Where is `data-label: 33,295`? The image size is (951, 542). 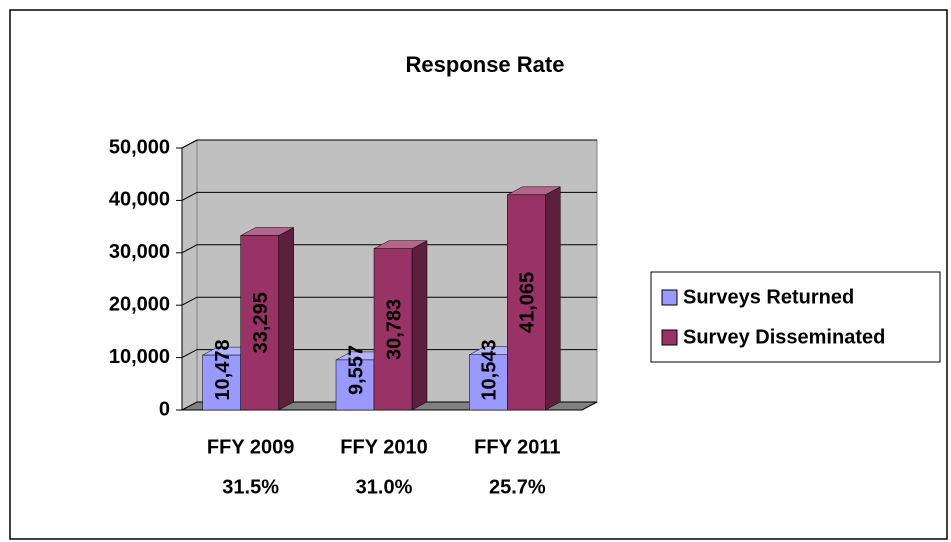 data-label: 33,295 is located at coordinates (261, 322).